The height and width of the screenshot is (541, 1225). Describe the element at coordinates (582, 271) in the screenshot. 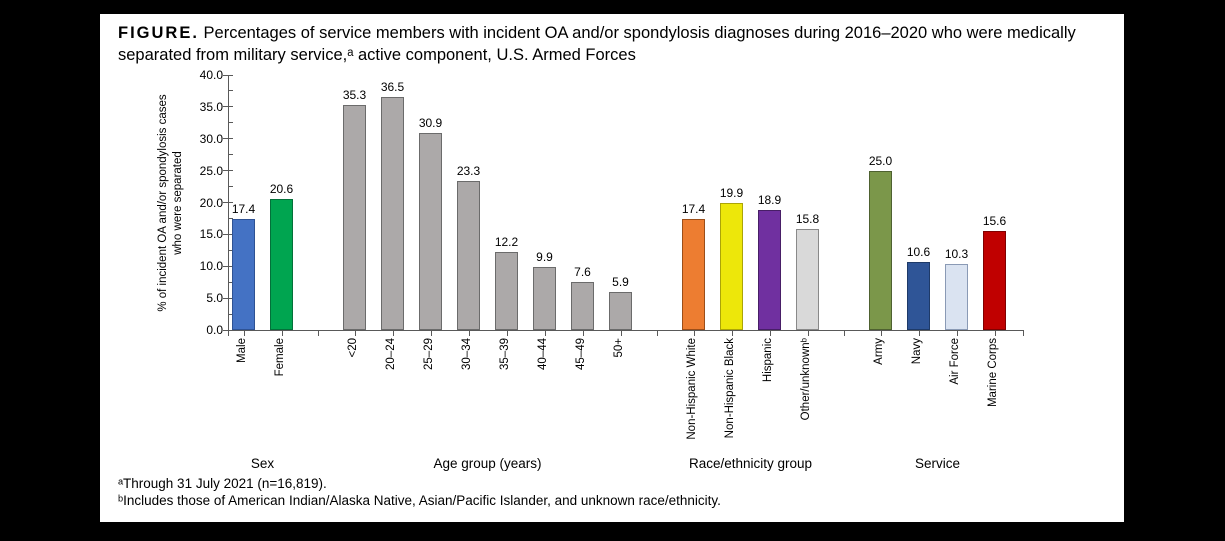

I see `bar-value-label: 7.6` at that location.